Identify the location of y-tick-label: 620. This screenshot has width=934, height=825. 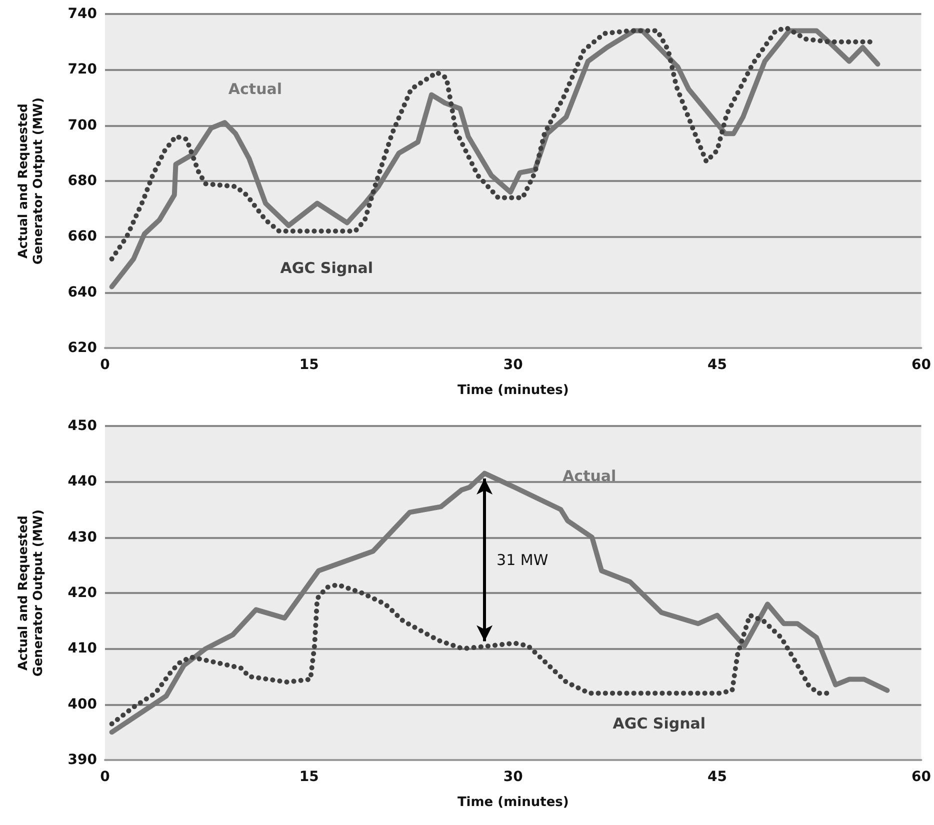
(83, 348).